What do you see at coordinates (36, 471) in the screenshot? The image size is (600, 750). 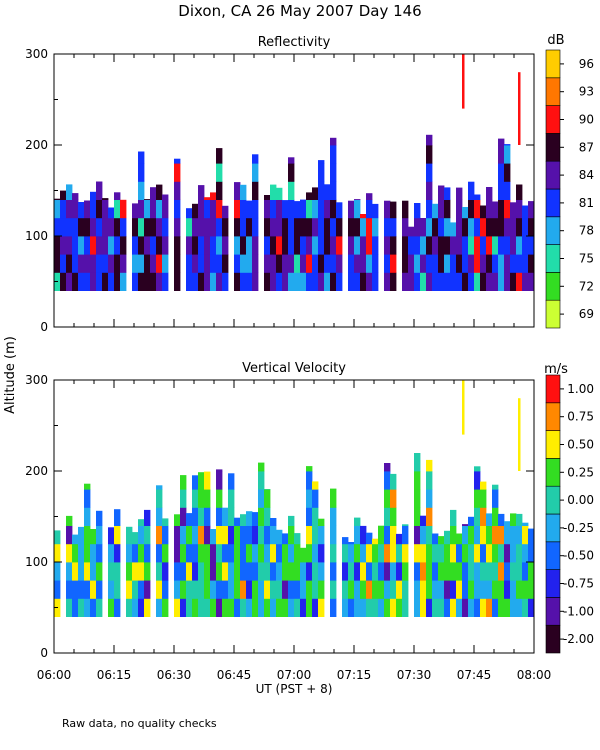 I see `y-tick-label: 200` at bounding box center [36, 471].